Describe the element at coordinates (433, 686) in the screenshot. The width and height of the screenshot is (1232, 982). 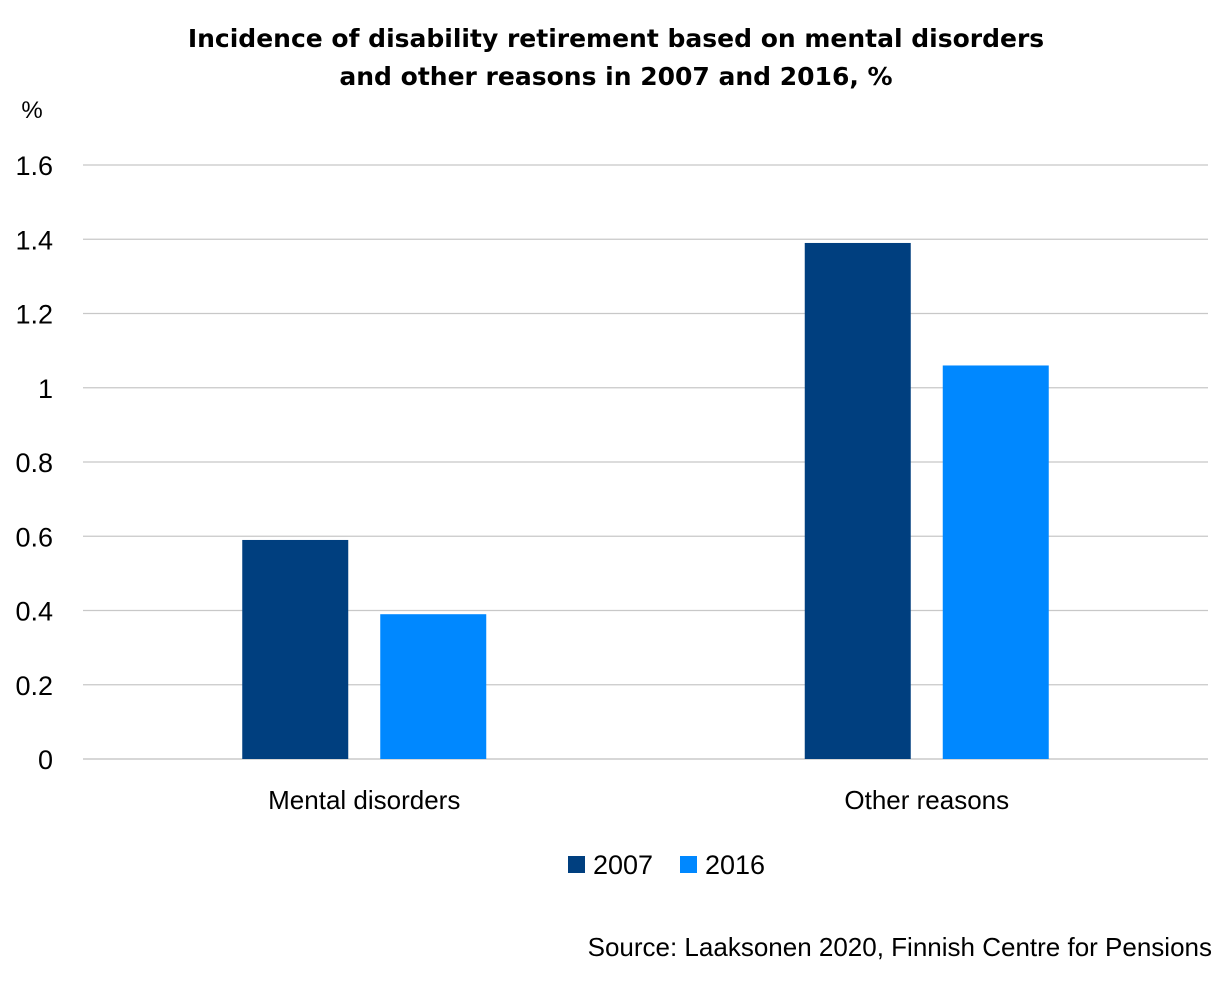
I see `bar-2016-mental-disorders` at that location.